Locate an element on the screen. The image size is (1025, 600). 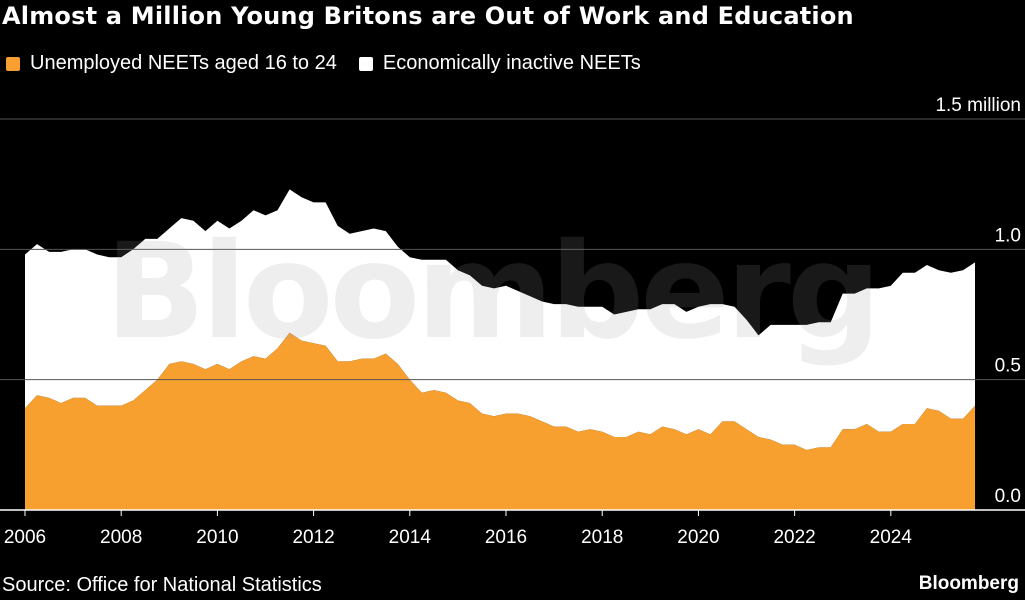
y-tick-label: 0.5 is located at coordinates (1008, 366).